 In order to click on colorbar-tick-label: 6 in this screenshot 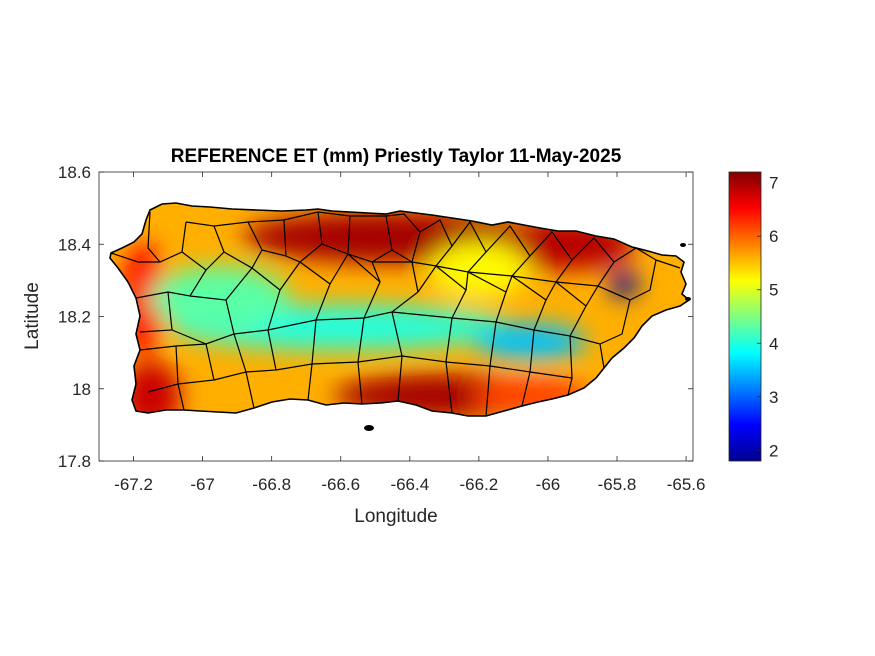, I will do `click(773, 236)`.